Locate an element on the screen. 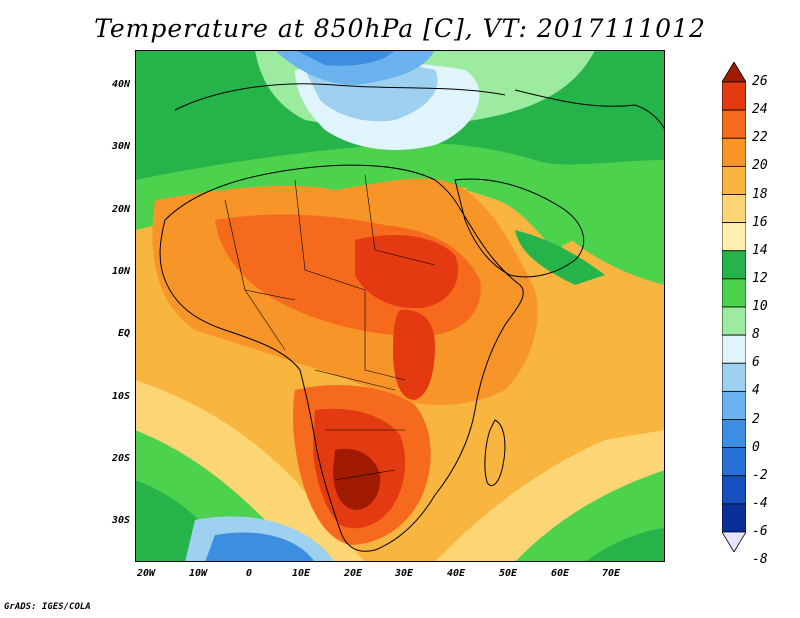  lon-label: 20E is located at coordinates (353, 573).